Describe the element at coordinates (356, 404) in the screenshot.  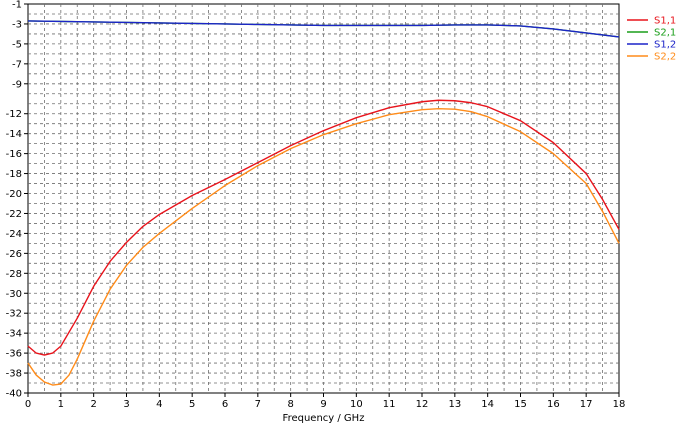
I see `x-tick-label: 10` at that location.